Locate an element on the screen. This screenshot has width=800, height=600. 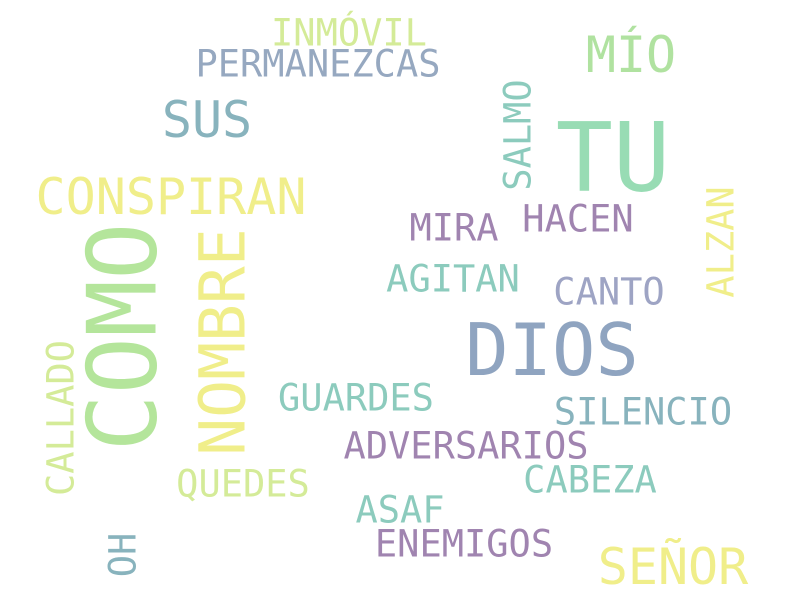
word-cabeza: CABEZA is located at coordinates (590, 480).